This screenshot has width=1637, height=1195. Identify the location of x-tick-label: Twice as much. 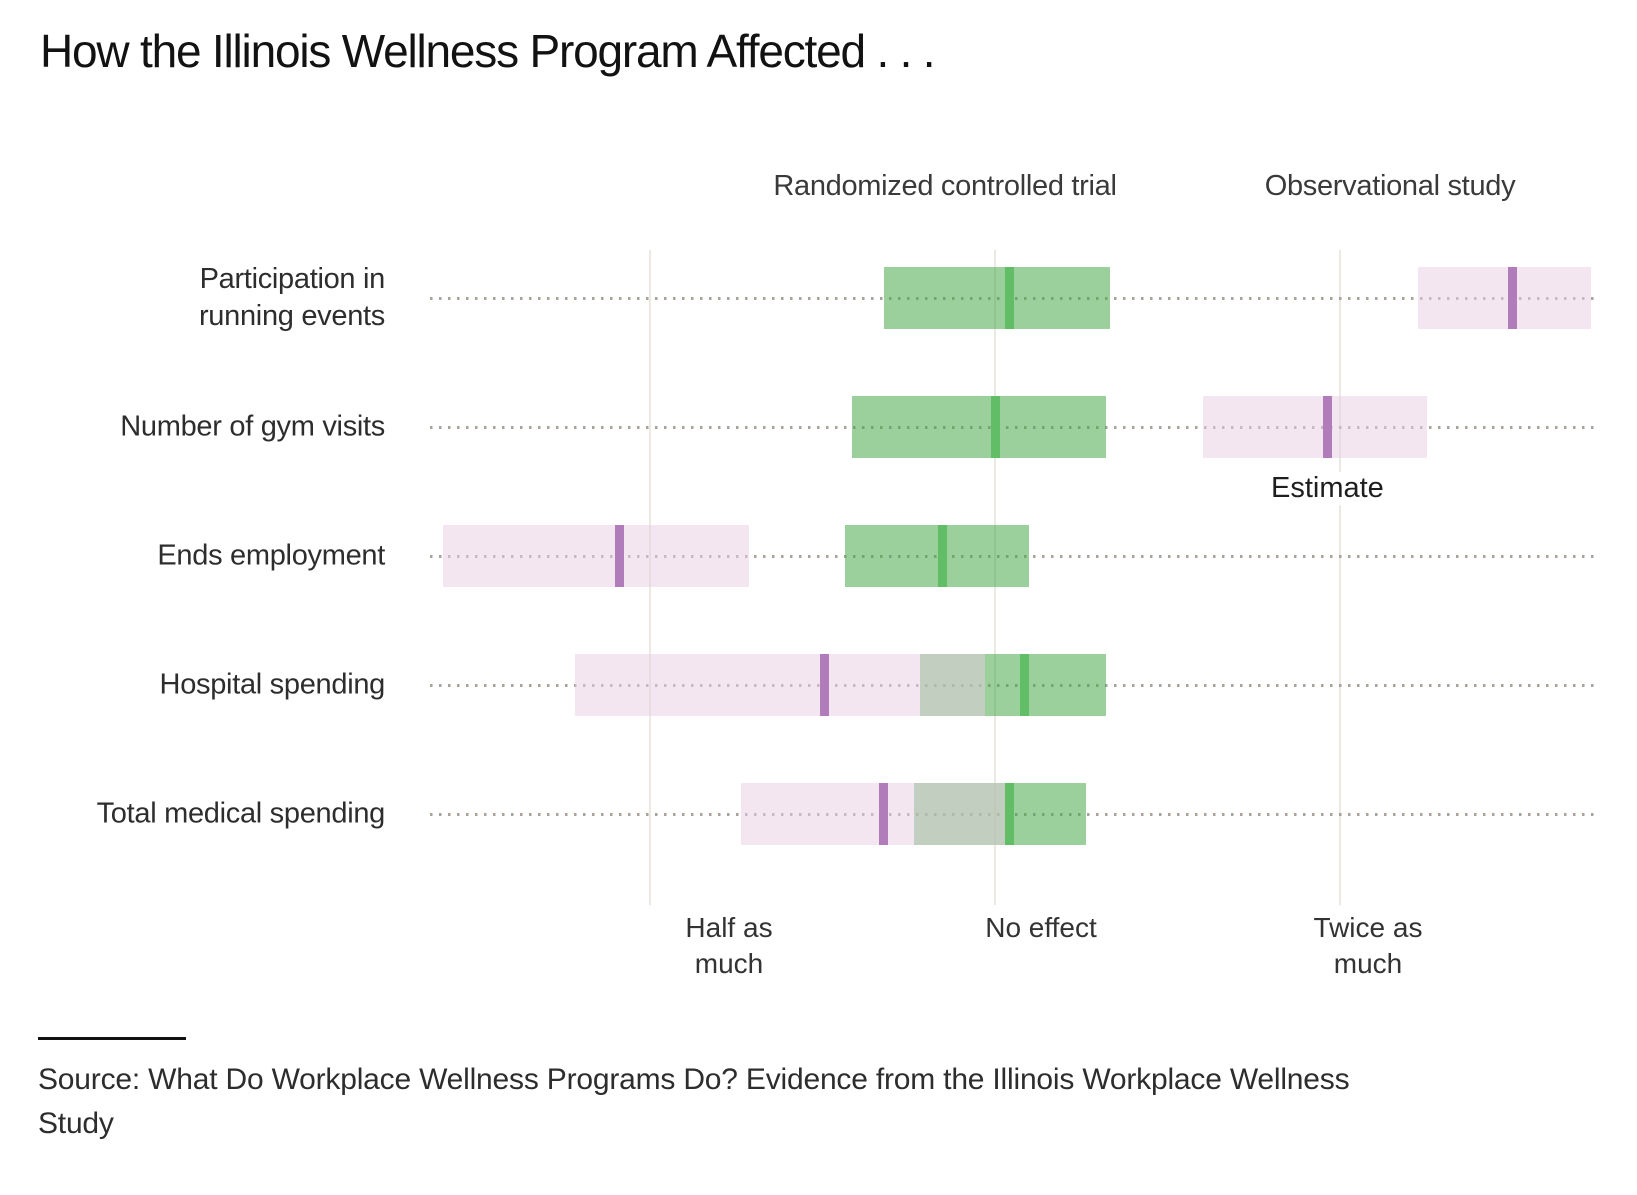
(1368, 945).